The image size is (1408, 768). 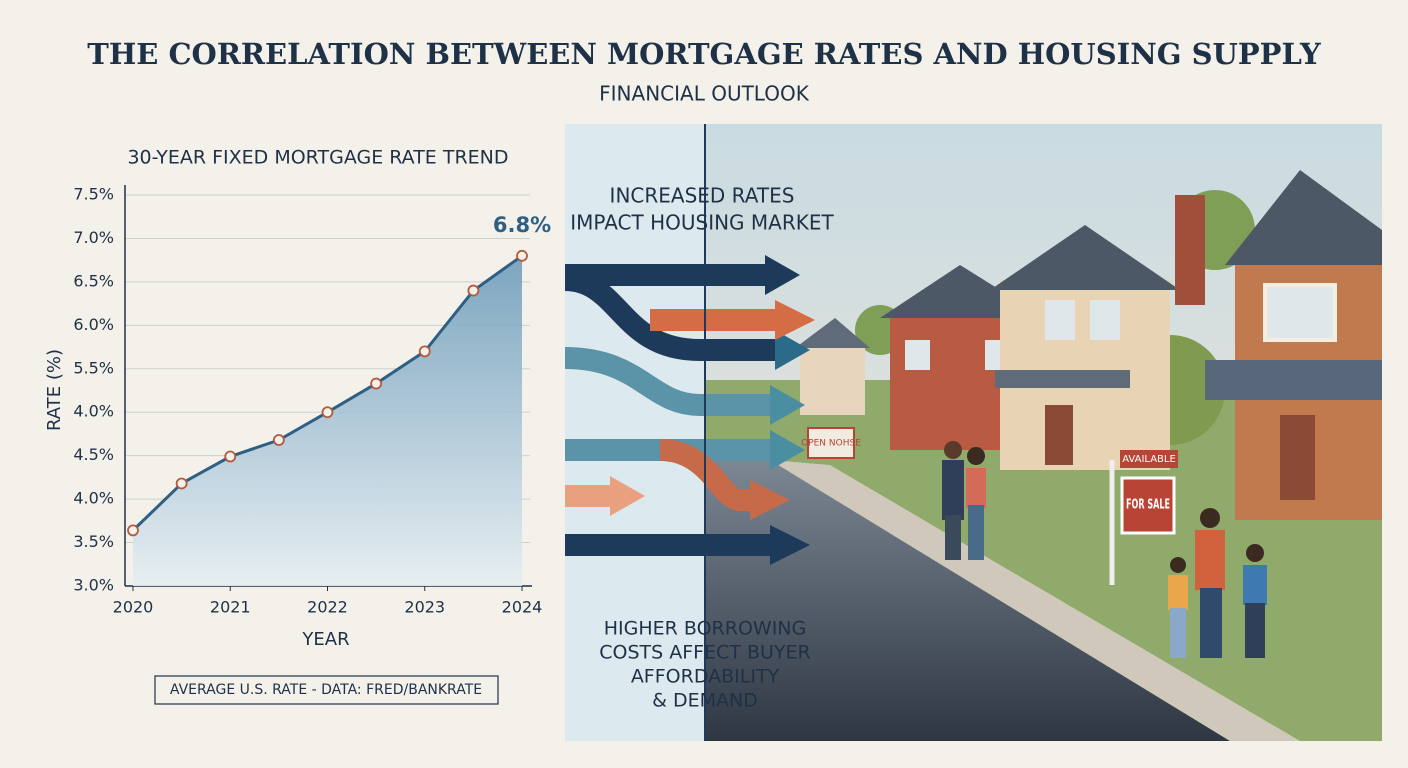 I want to click on flow-arrows, so click(x=689, y=410).